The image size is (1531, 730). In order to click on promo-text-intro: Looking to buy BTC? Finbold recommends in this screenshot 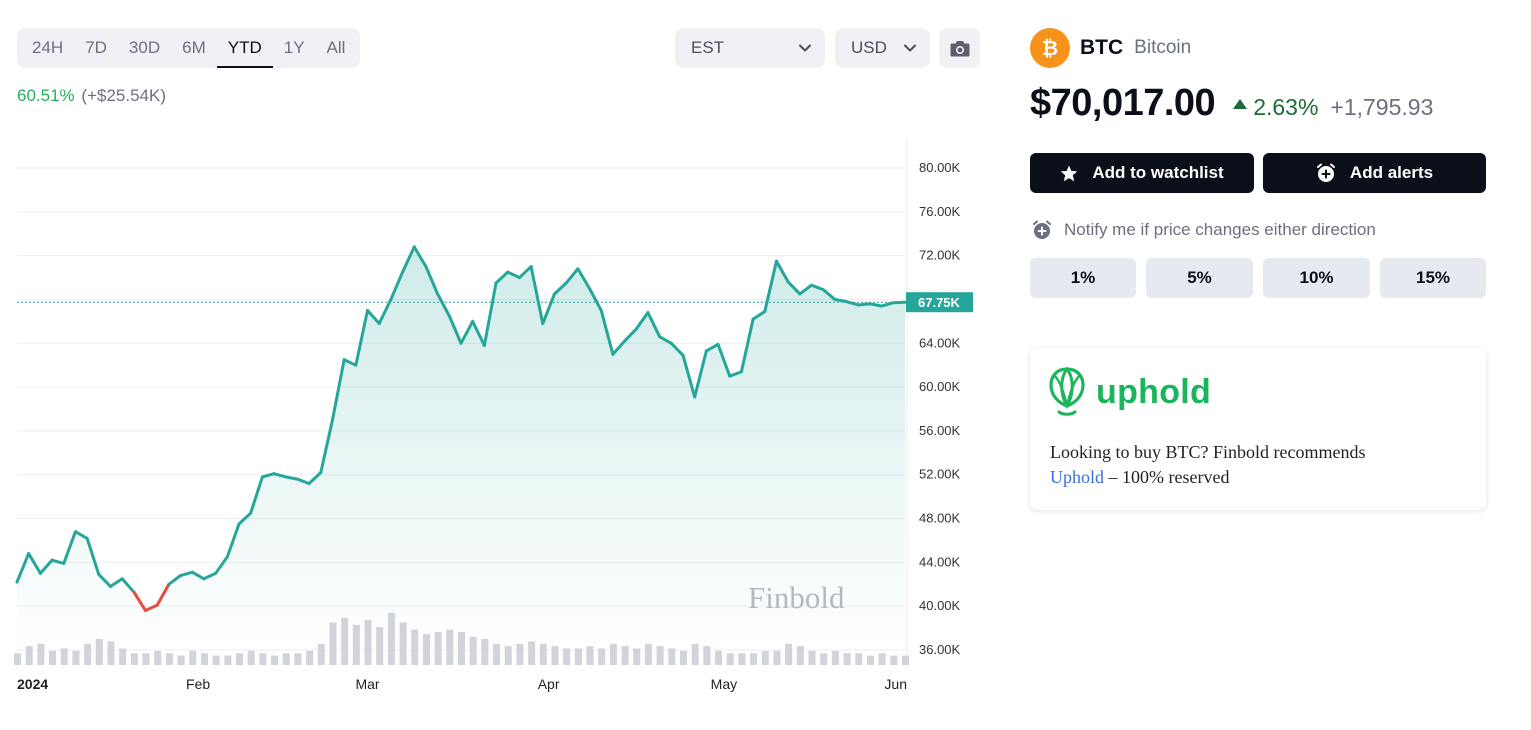, I will do `click(1208, 452)`.